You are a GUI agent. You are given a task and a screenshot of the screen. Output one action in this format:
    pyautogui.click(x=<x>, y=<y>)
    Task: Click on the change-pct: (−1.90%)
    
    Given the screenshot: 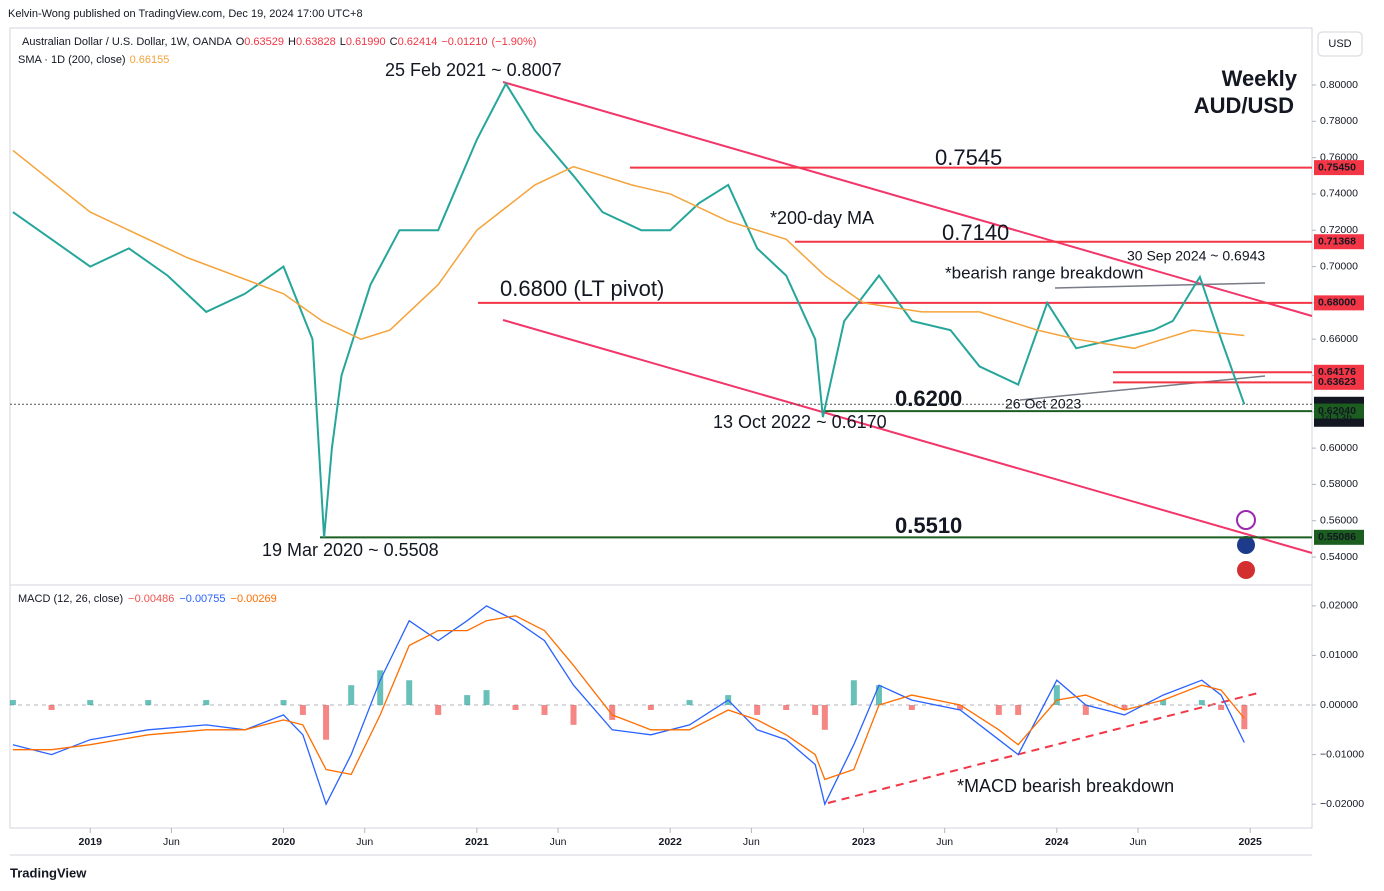 What is the action you would take?
    pyautogui.click(x=514, y=42)
    